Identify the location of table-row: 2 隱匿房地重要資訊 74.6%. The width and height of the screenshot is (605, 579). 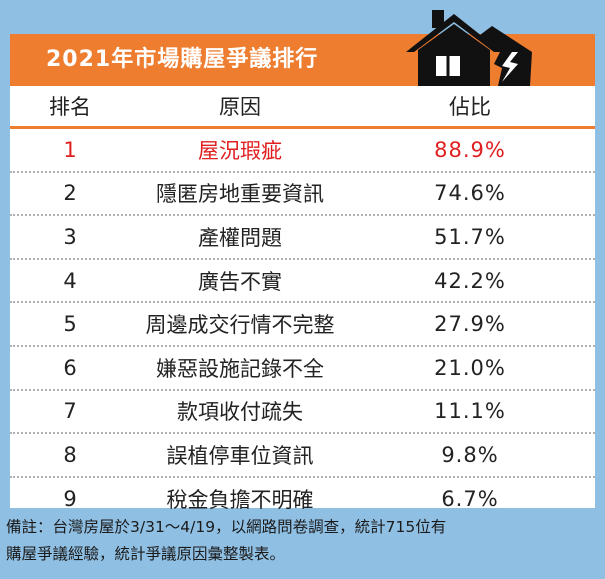
(302, 195).